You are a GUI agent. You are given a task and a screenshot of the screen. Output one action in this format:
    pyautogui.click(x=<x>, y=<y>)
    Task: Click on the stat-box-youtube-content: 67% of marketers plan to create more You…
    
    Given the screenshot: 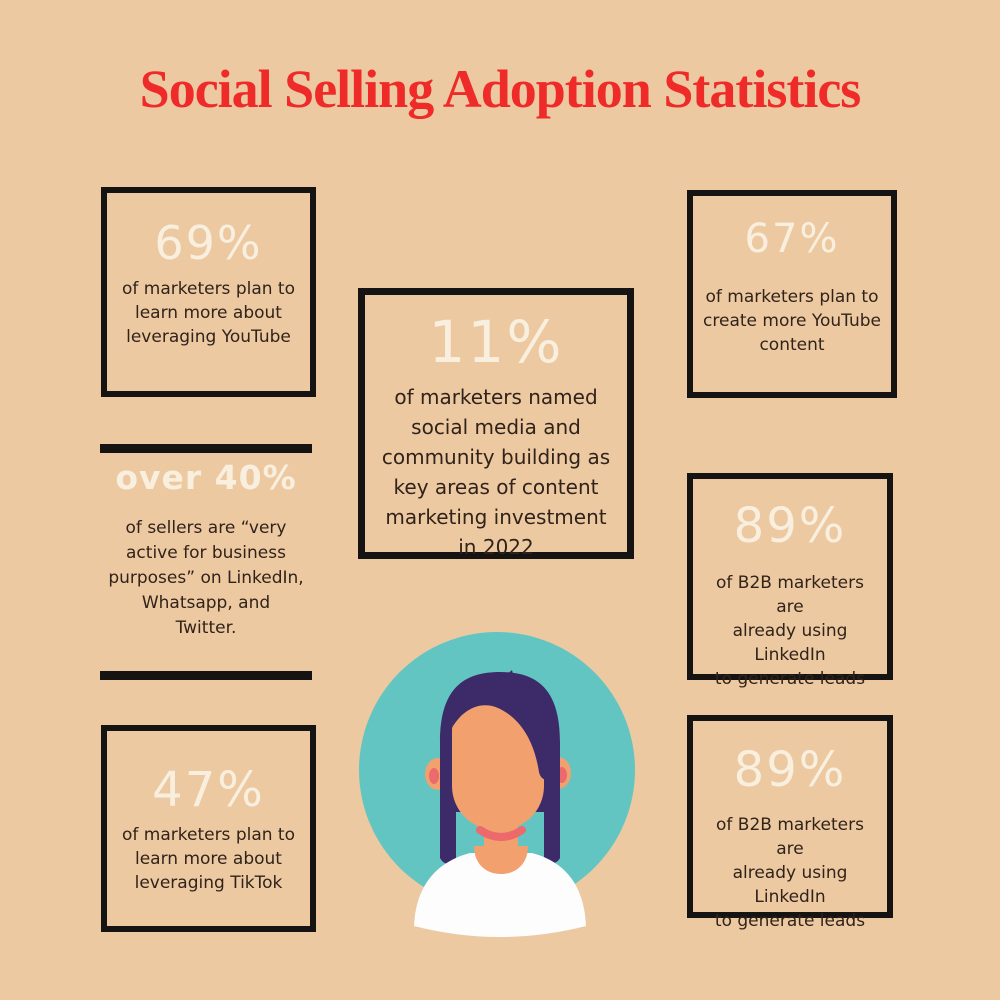 What is the action you would take?
    pyautogui.click(x=792, y=294)
    